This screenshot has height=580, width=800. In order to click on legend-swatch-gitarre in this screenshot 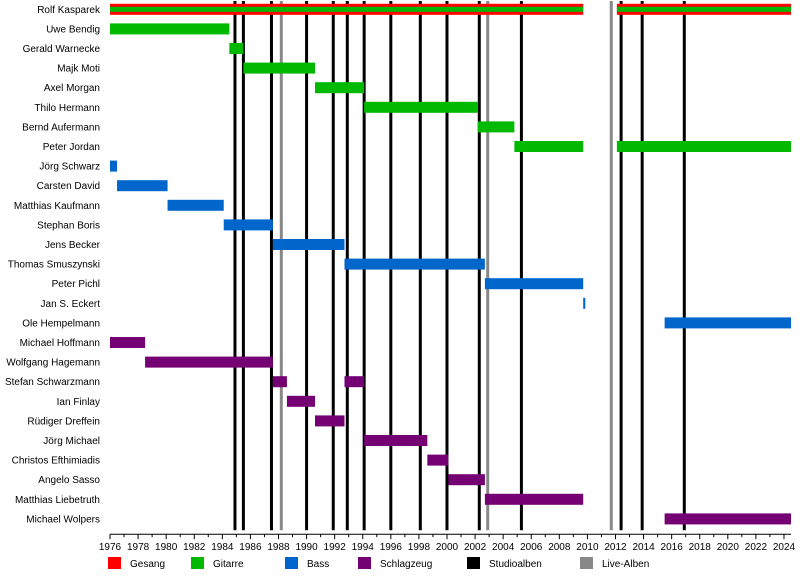, I will do `click(197, 563)`.